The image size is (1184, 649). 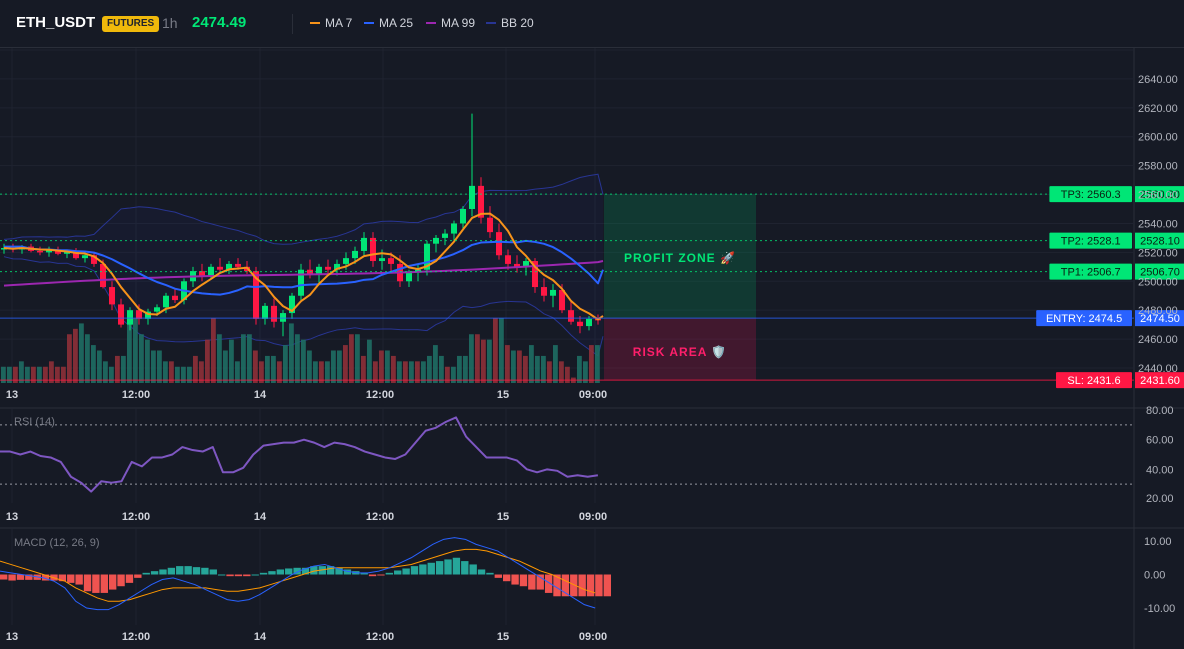 What do you see at coordinates (12, 517) in the screenshot?
I see `time-tick: 13` at bounding box center [12, 517].